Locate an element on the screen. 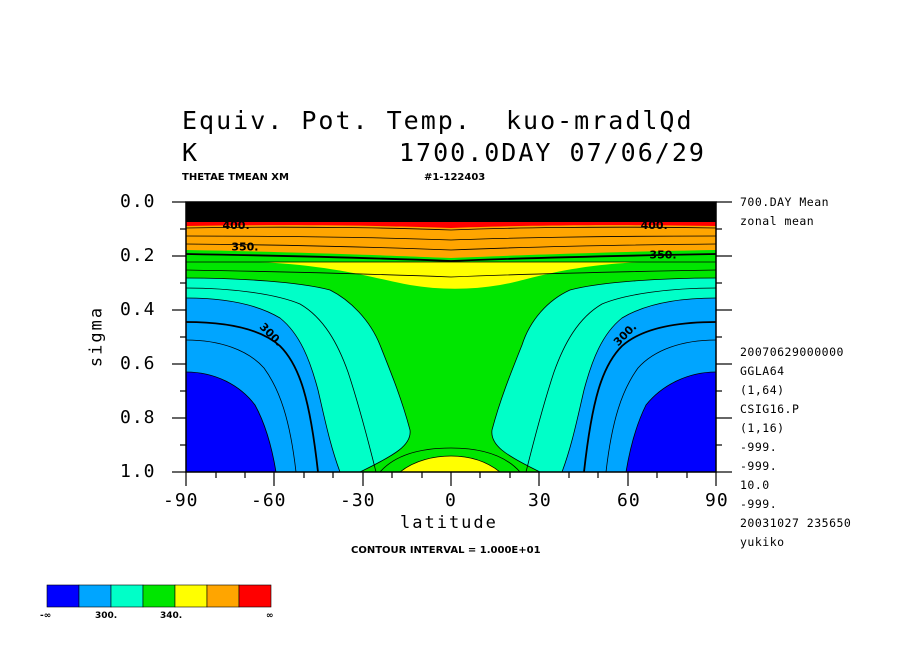 This screenshot has width=904, height=654. contour-interval-label: CONTOUR INTERVAL = 1.000E+01 is located at coordinates (446, 550).